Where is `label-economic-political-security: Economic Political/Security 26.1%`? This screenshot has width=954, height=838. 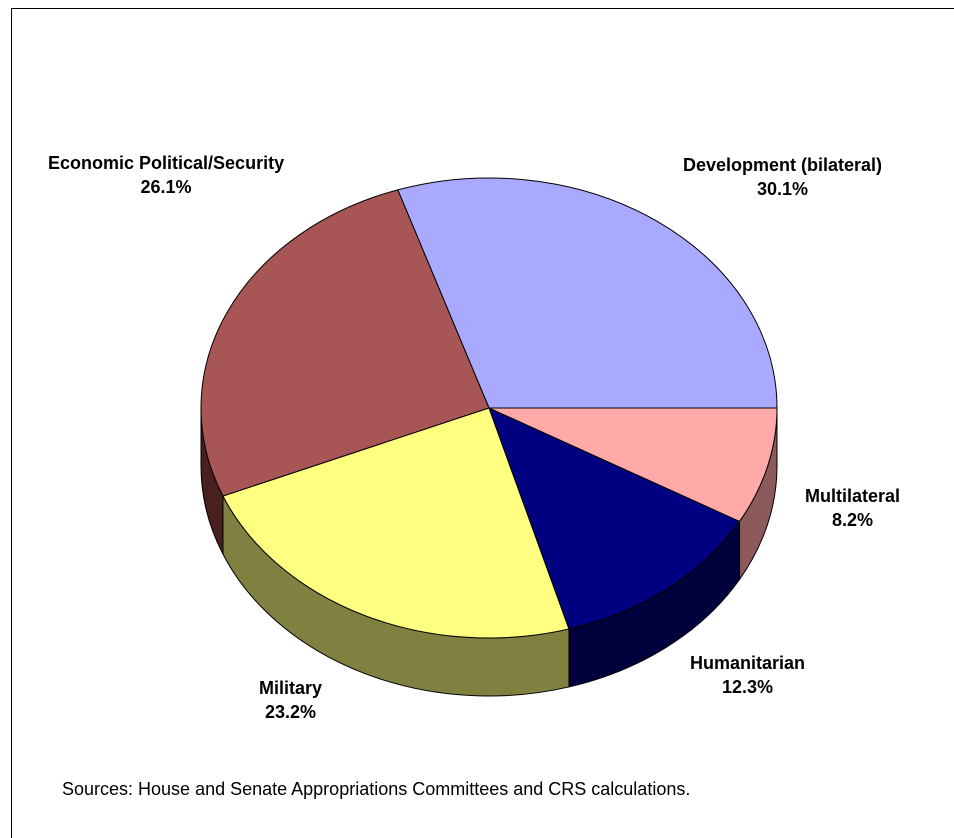 label-economic-political-security: Economic Political/Security 26.1% is located at coordinates (166, 175).